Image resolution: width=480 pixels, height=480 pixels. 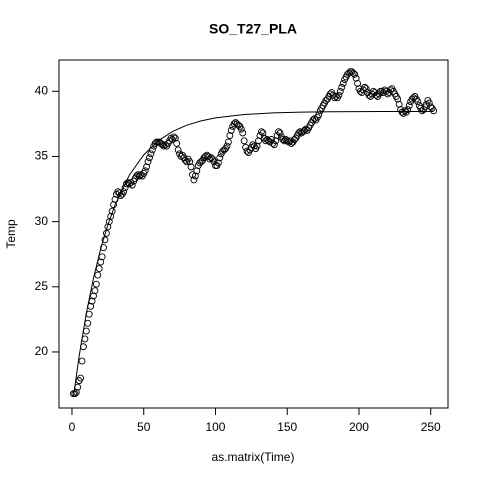 What do you see at coordinates (144, 427) in the screenshot?
I see `x-tick-label: 50` at bounding box center [144, 427].